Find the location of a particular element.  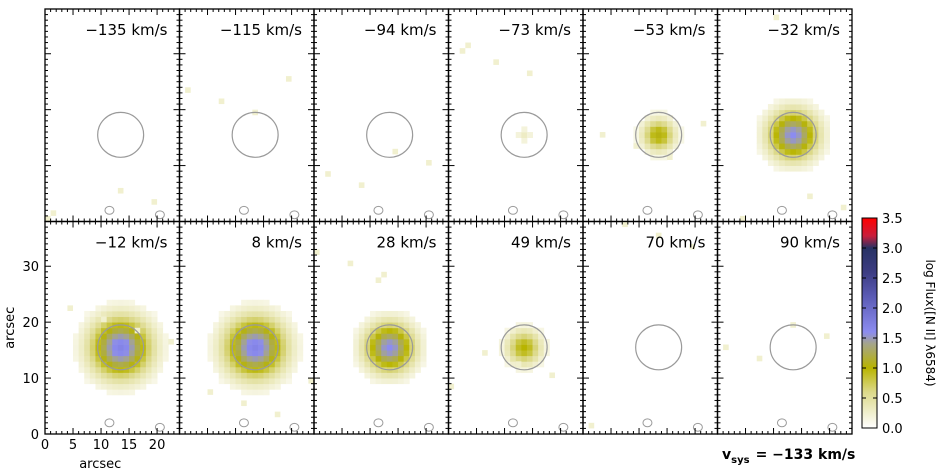

channel-panel: 28 km/s is located at coordinates (381, 327).